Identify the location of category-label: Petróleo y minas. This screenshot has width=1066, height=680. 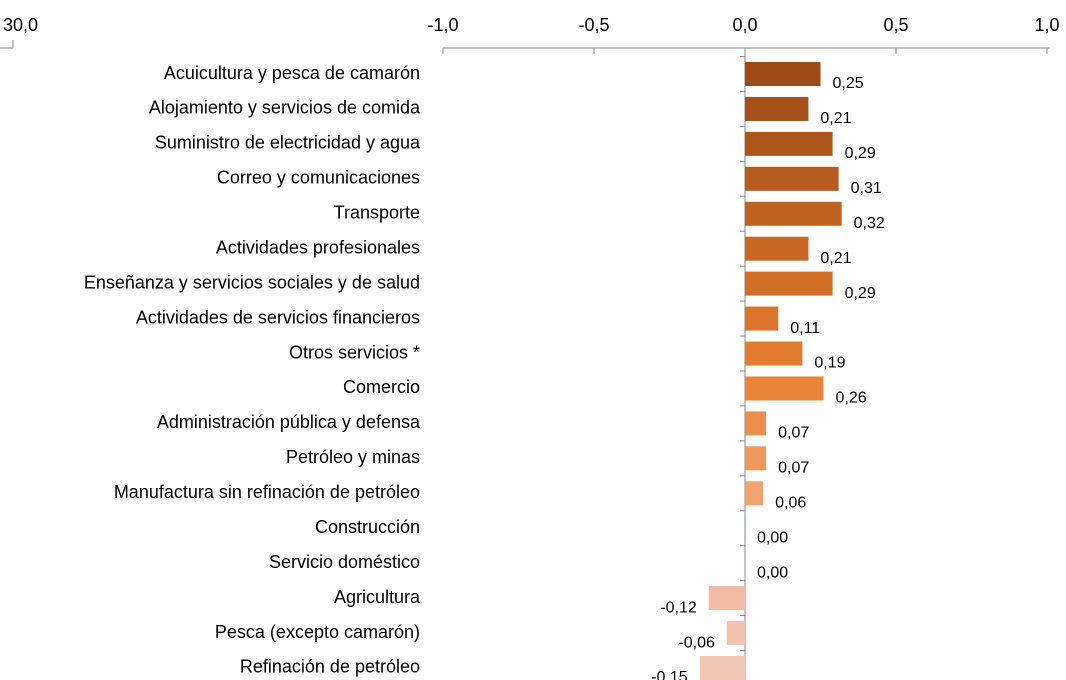
(353, 457).